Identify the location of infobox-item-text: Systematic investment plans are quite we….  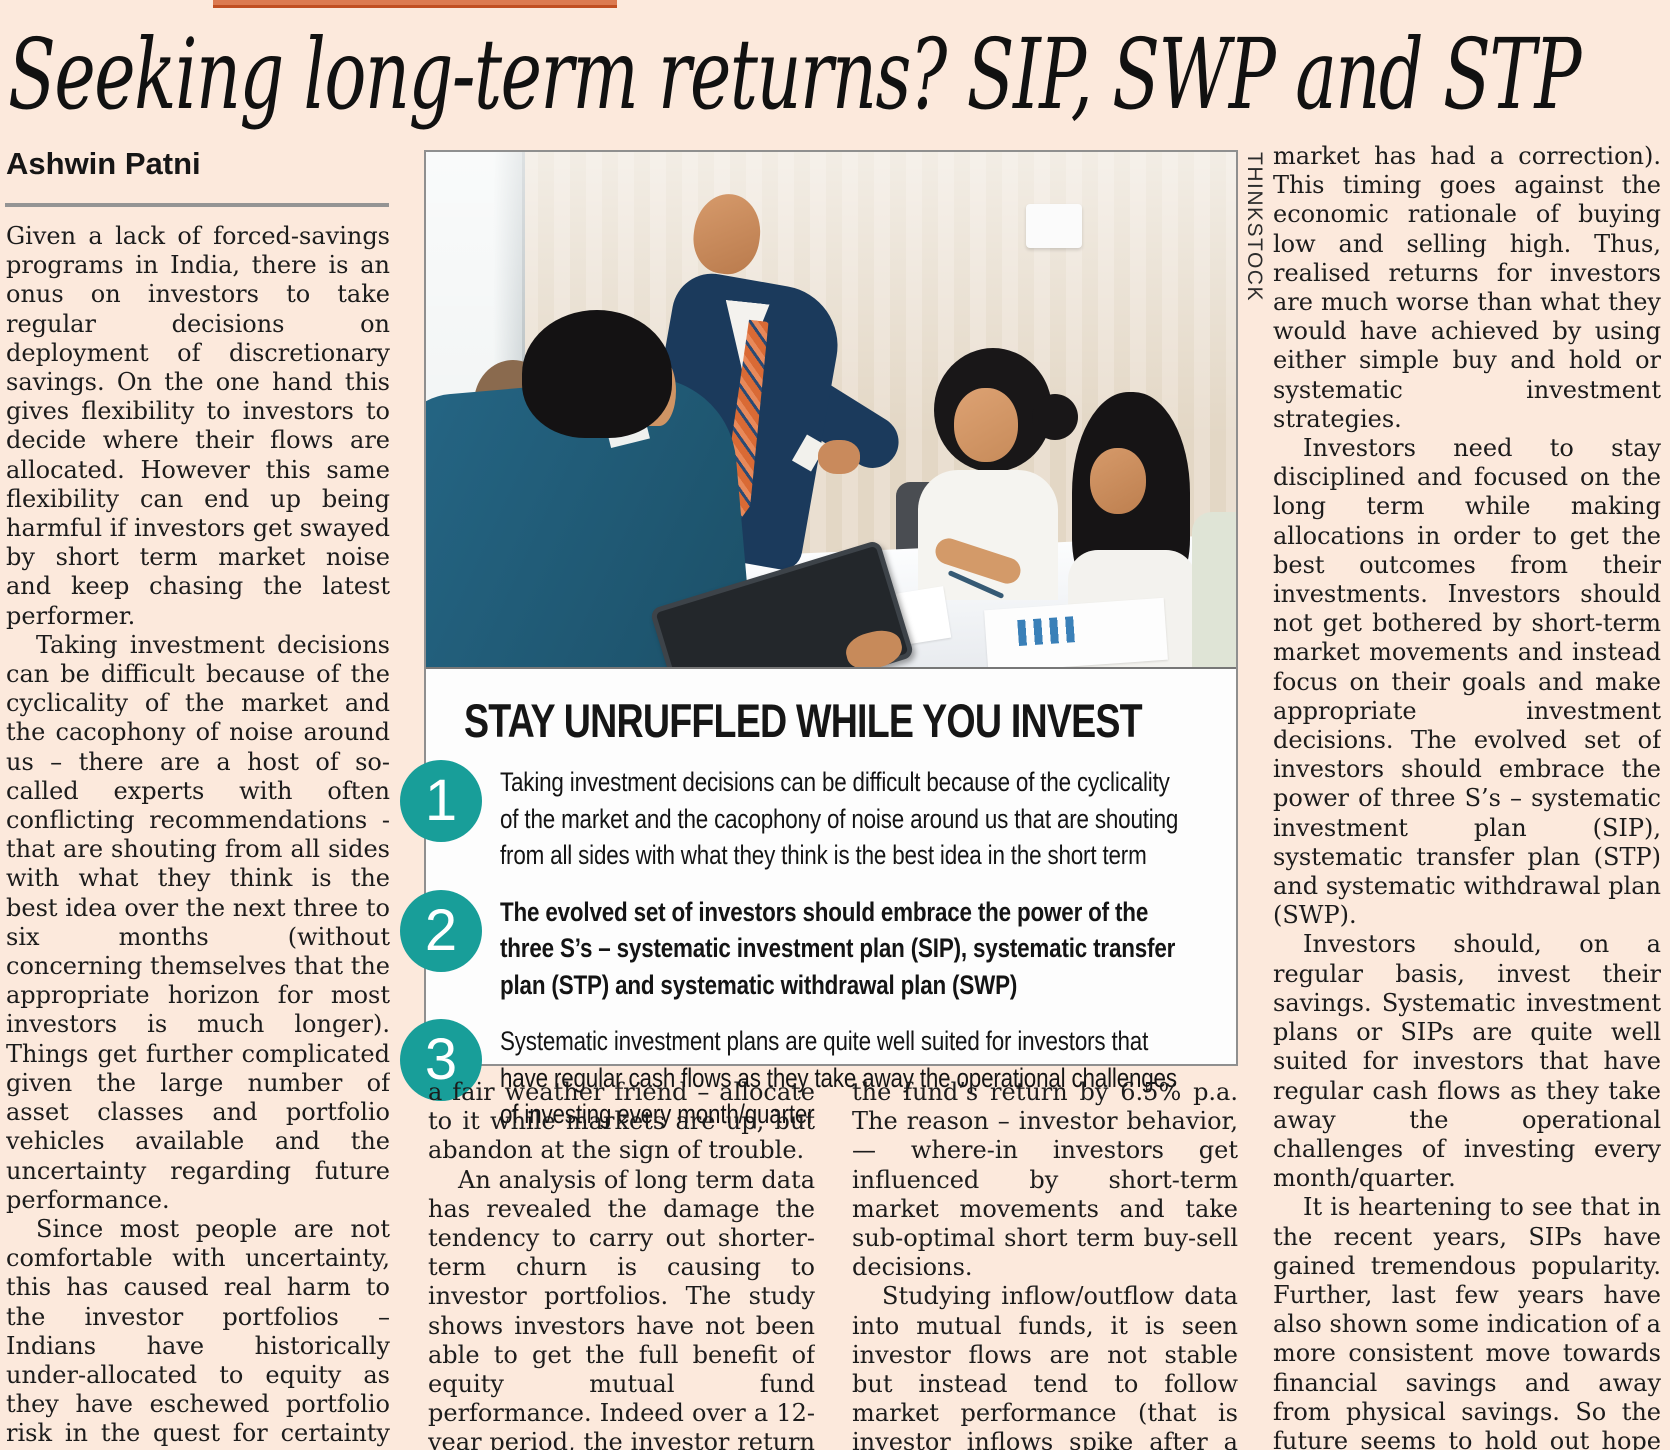
(838, 1077).